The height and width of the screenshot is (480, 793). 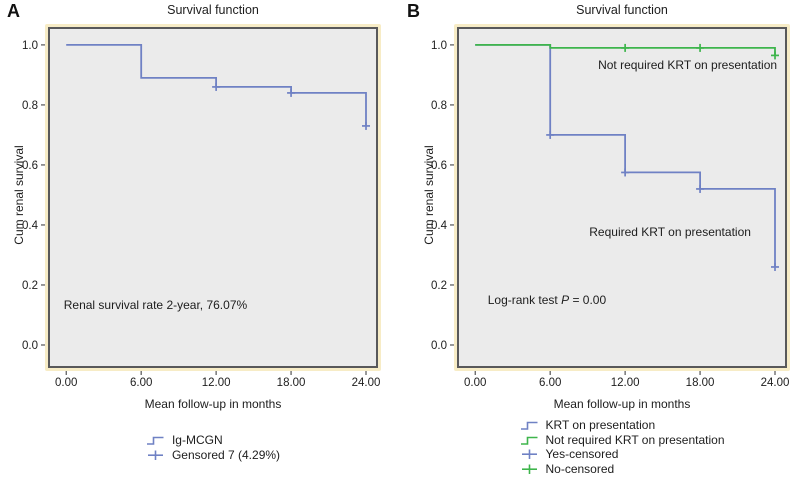 I want to click on legend-label: Ig-MCGN, so click(x=197, y=440).